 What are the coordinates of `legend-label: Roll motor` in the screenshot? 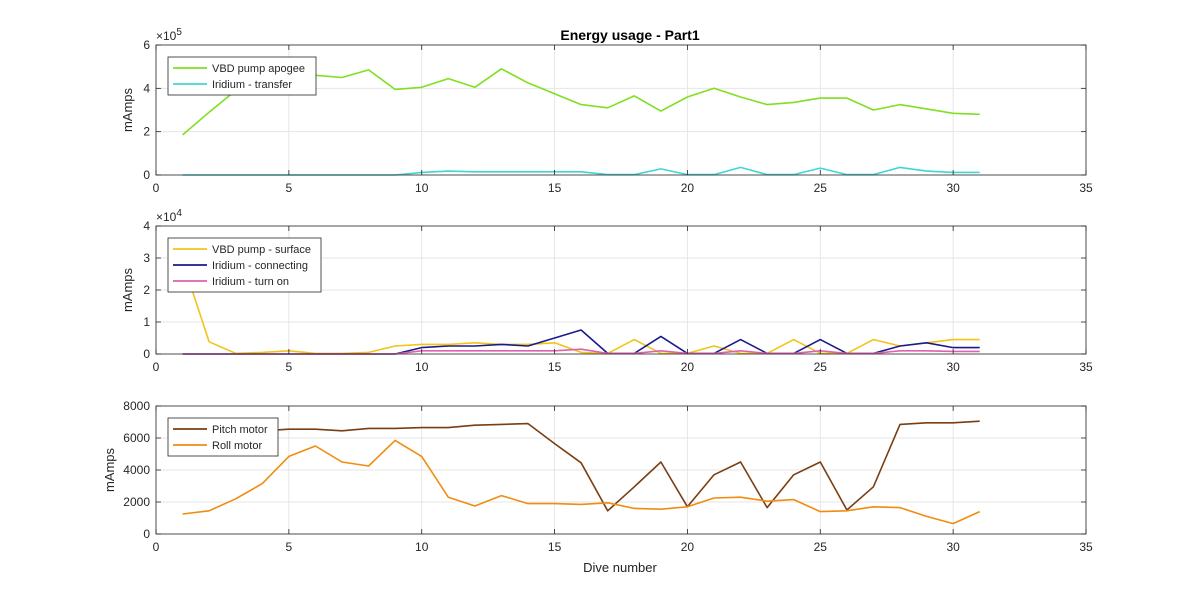 It's located at (237, 446).